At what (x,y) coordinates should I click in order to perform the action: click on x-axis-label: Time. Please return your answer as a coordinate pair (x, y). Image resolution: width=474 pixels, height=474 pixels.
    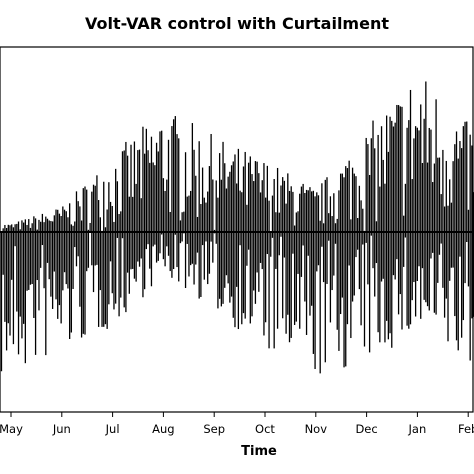
    Looking at the image, I should click on (259, 451).